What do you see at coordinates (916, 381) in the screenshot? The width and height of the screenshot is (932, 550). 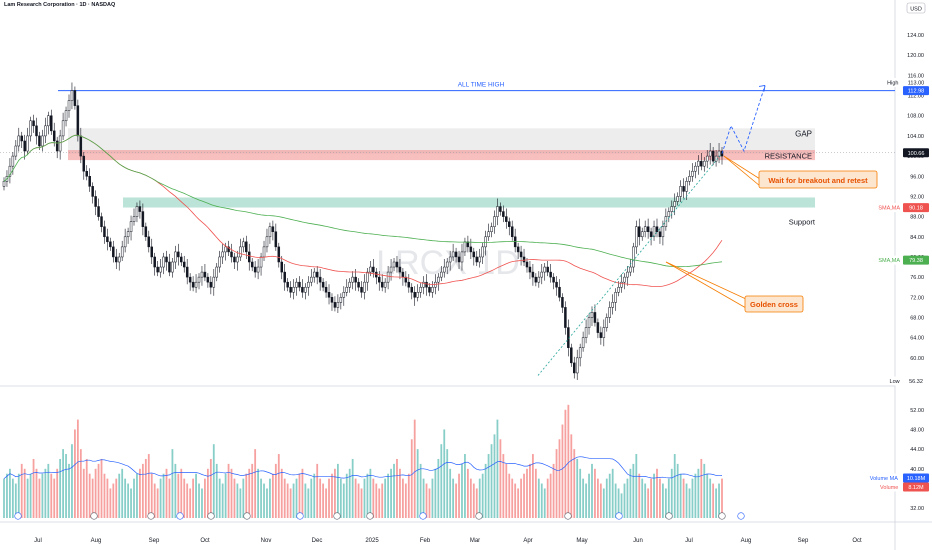 I see `low-badge` at bounding box center [916, 381].